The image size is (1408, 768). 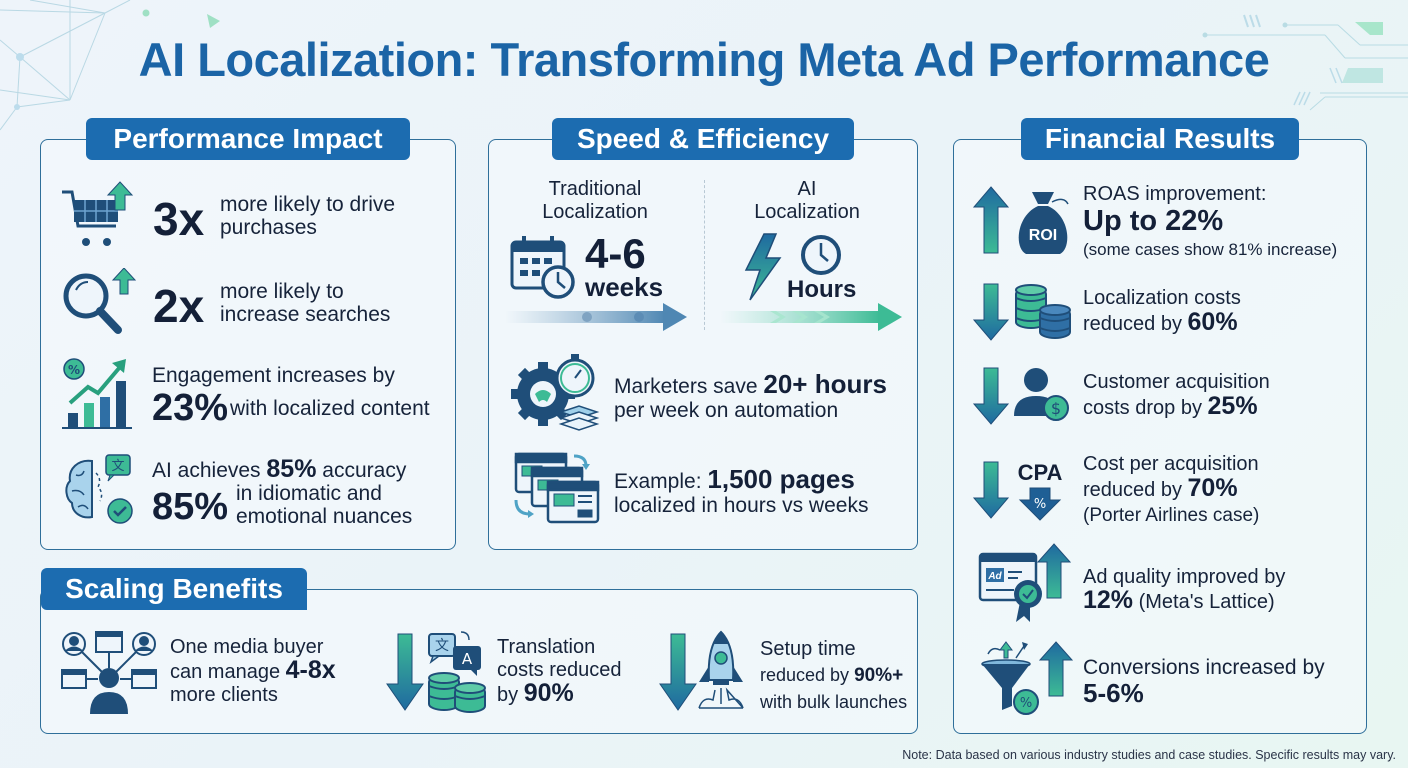 What do you see at coordinates (1160, 322) in the screenshot?
I see `localization-costs-line2: reduced by 60%` at bounding box center [1160, 322].